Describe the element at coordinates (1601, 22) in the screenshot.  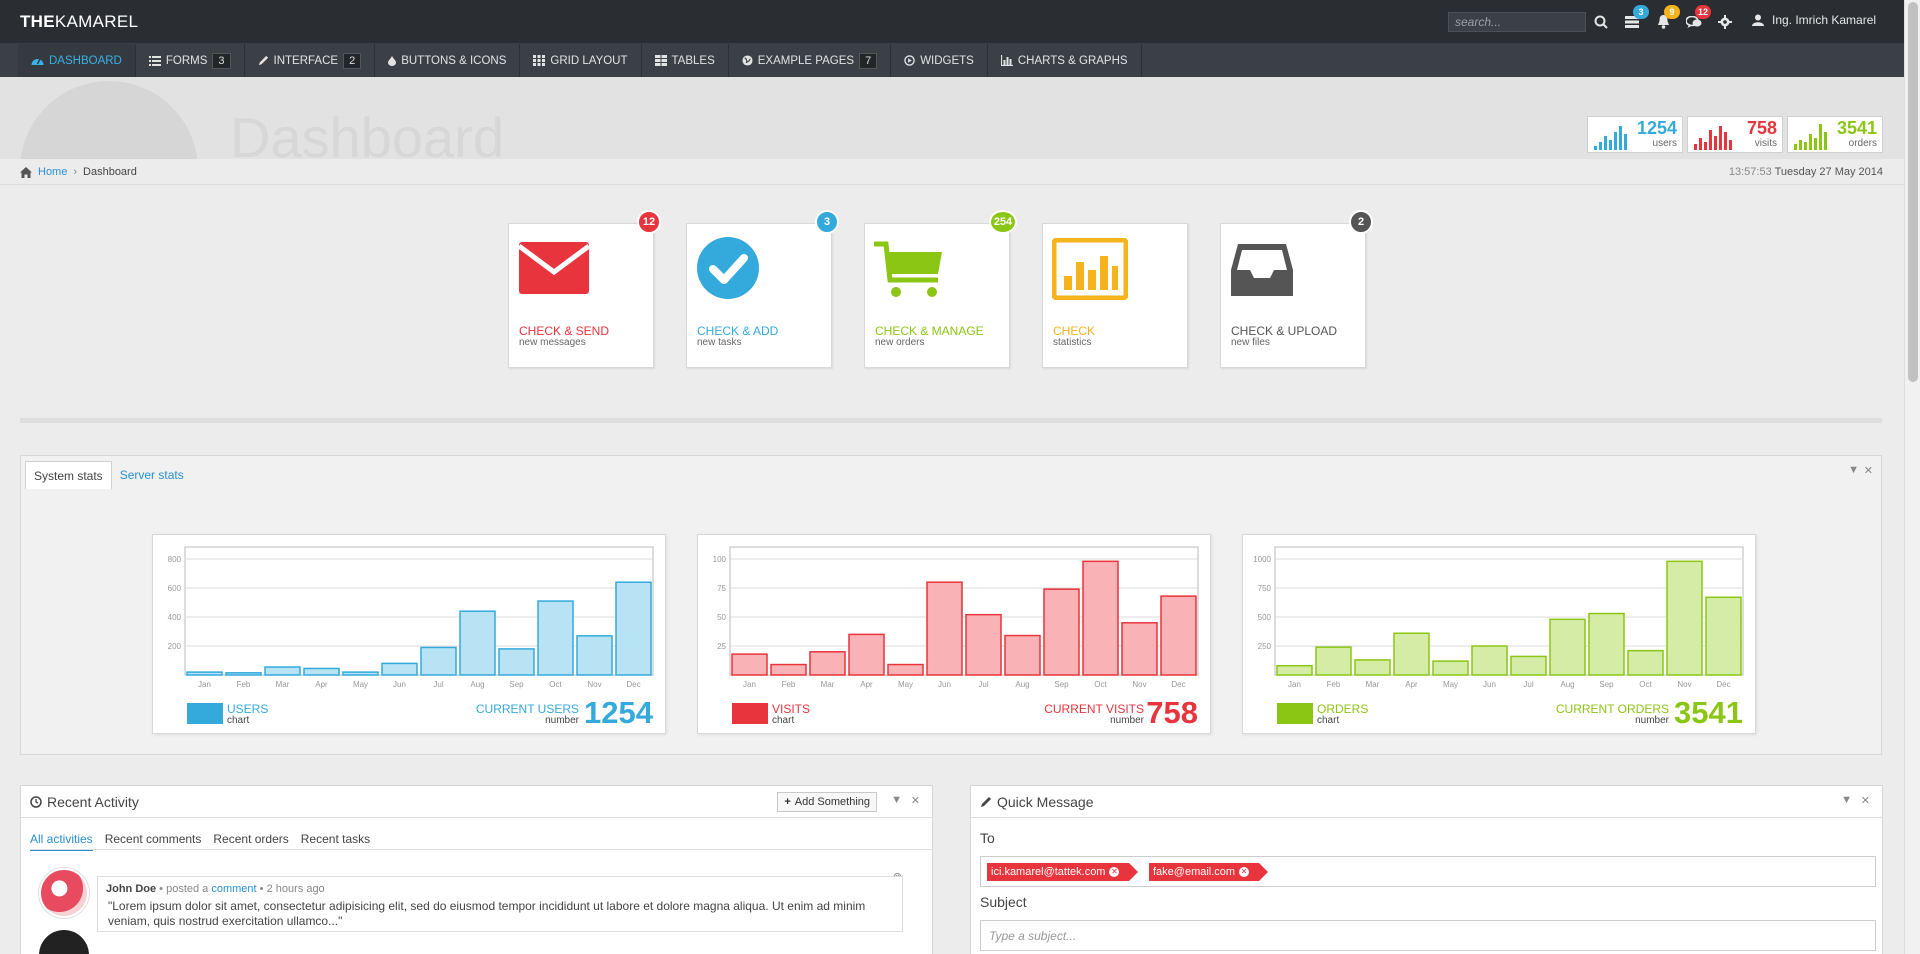
I see `search-icon` at that location.